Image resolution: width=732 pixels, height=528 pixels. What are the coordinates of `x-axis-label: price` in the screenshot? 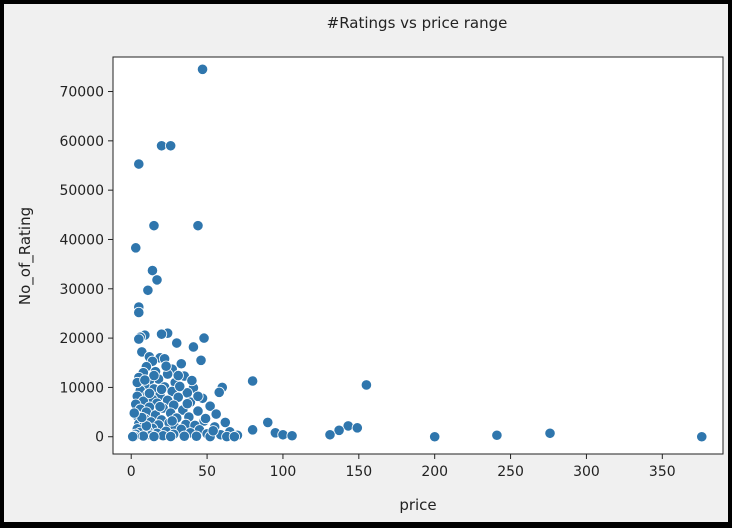 It's located at (417, 505).